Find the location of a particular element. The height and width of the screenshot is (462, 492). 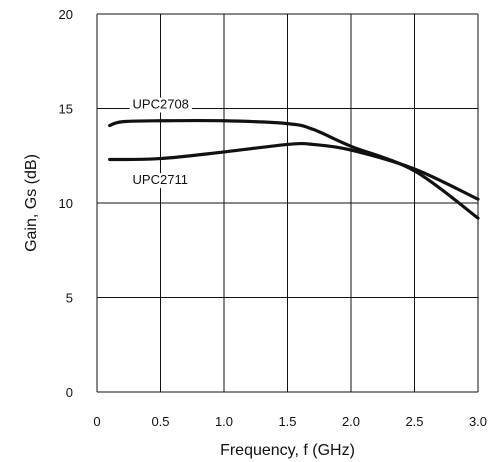

x-tick-label-0: 0 is located at coordinates (96, 421).